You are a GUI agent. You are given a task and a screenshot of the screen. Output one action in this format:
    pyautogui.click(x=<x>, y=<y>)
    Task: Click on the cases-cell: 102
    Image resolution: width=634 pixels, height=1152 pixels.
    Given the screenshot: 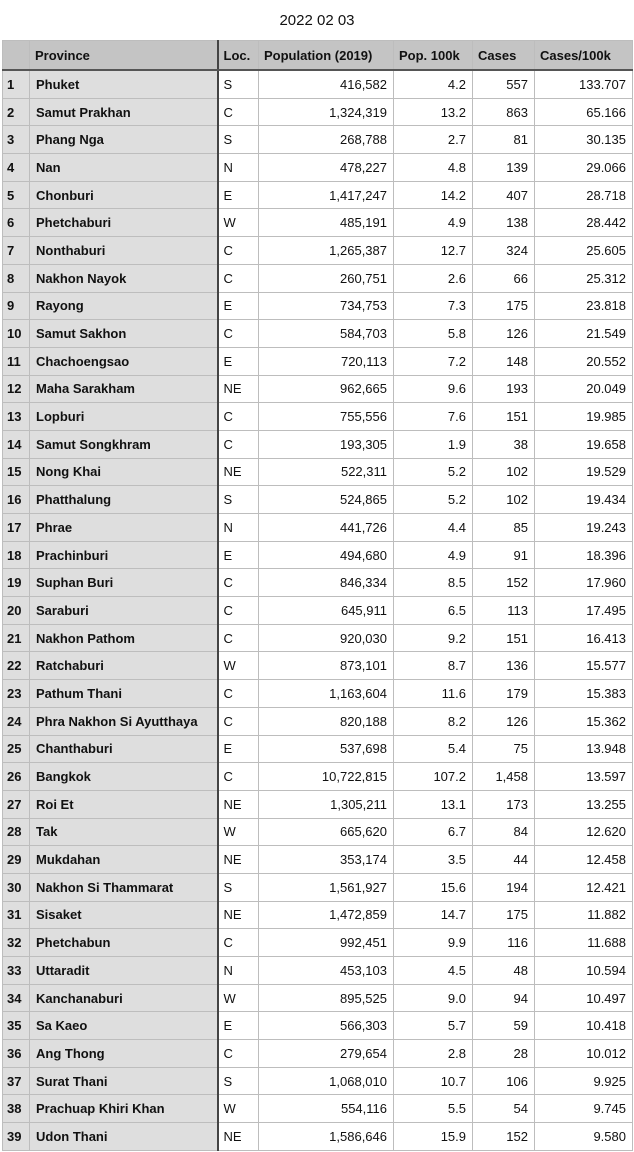 What is the action you would take?
    pyautogui.click(x=503, y=499)
    